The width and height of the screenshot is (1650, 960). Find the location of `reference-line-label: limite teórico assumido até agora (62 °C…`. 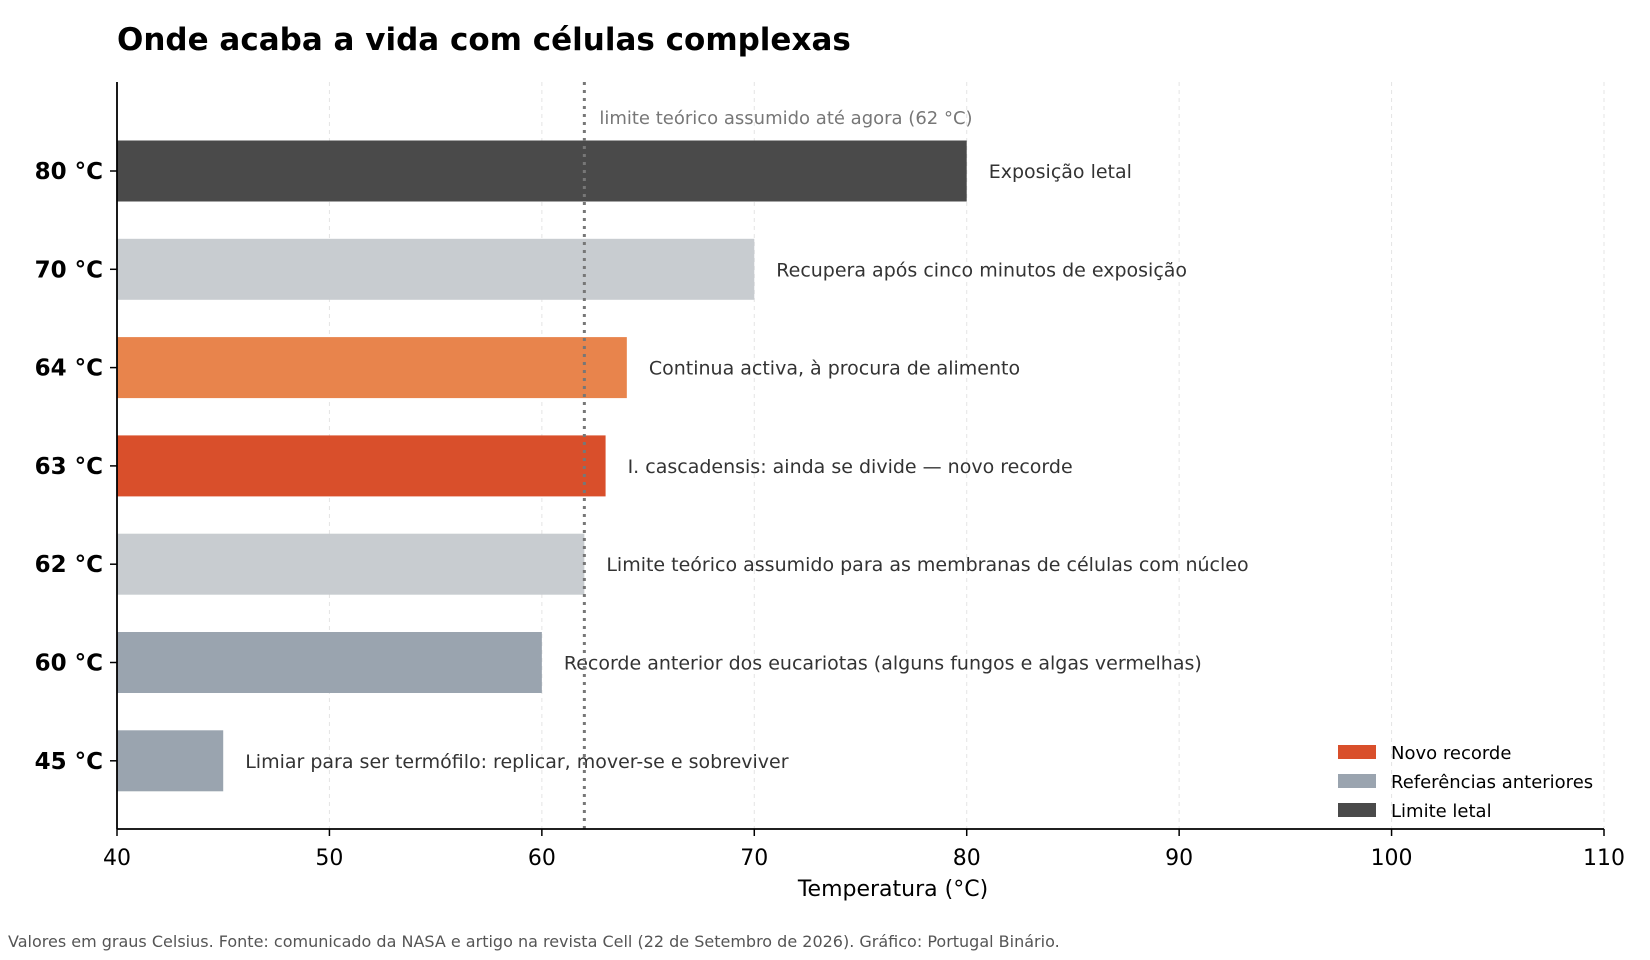

reference-line-label: limite teórico assumido até agora (62 °C… is located at coordinates (785, 118).